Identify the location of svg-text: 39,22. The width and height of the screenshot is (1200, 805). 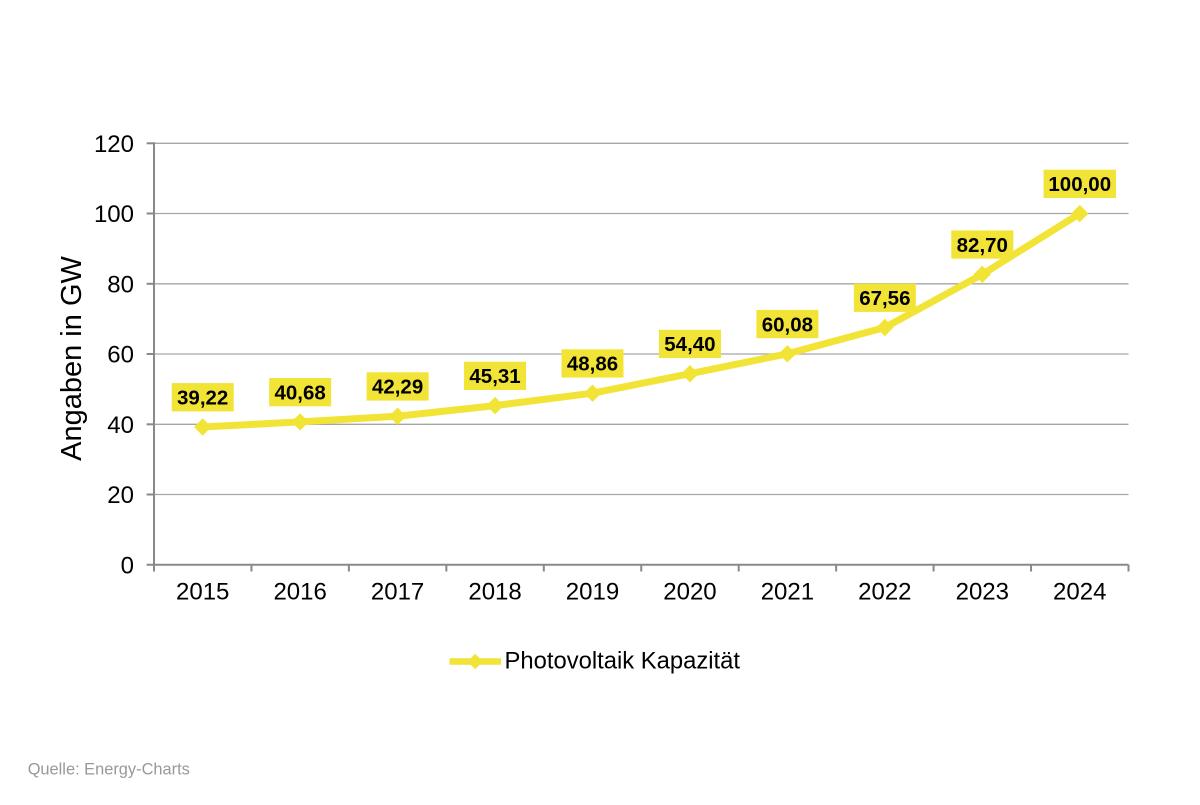
(202, 398).